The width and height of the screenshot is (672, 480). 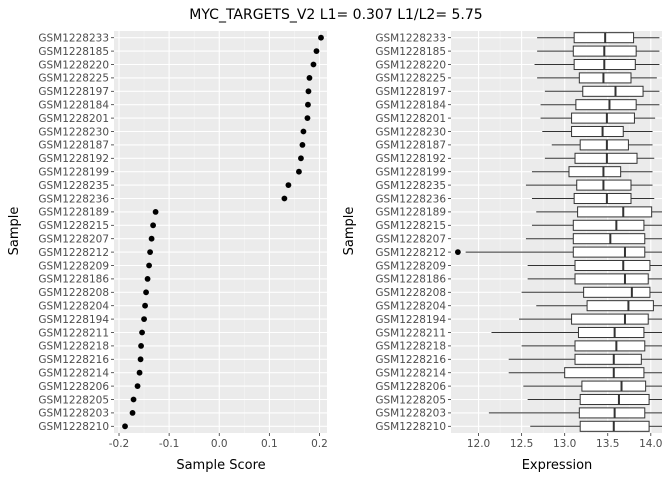 What do you see at coordinates (410, 400) in the screenshot?
I see `expression-sample-label: GSM1228205` at bounding box center [410, 400].